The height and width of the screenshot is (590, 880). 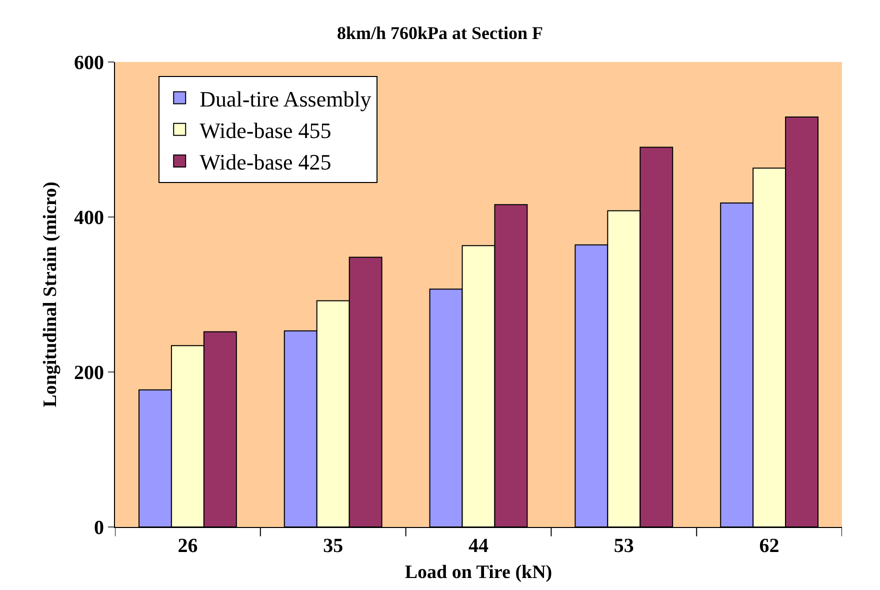 What do you see at coordinates (266, 130) in the screenshot?
I see `legend-label: Wide-base 455` at bounding box center [266, 130].